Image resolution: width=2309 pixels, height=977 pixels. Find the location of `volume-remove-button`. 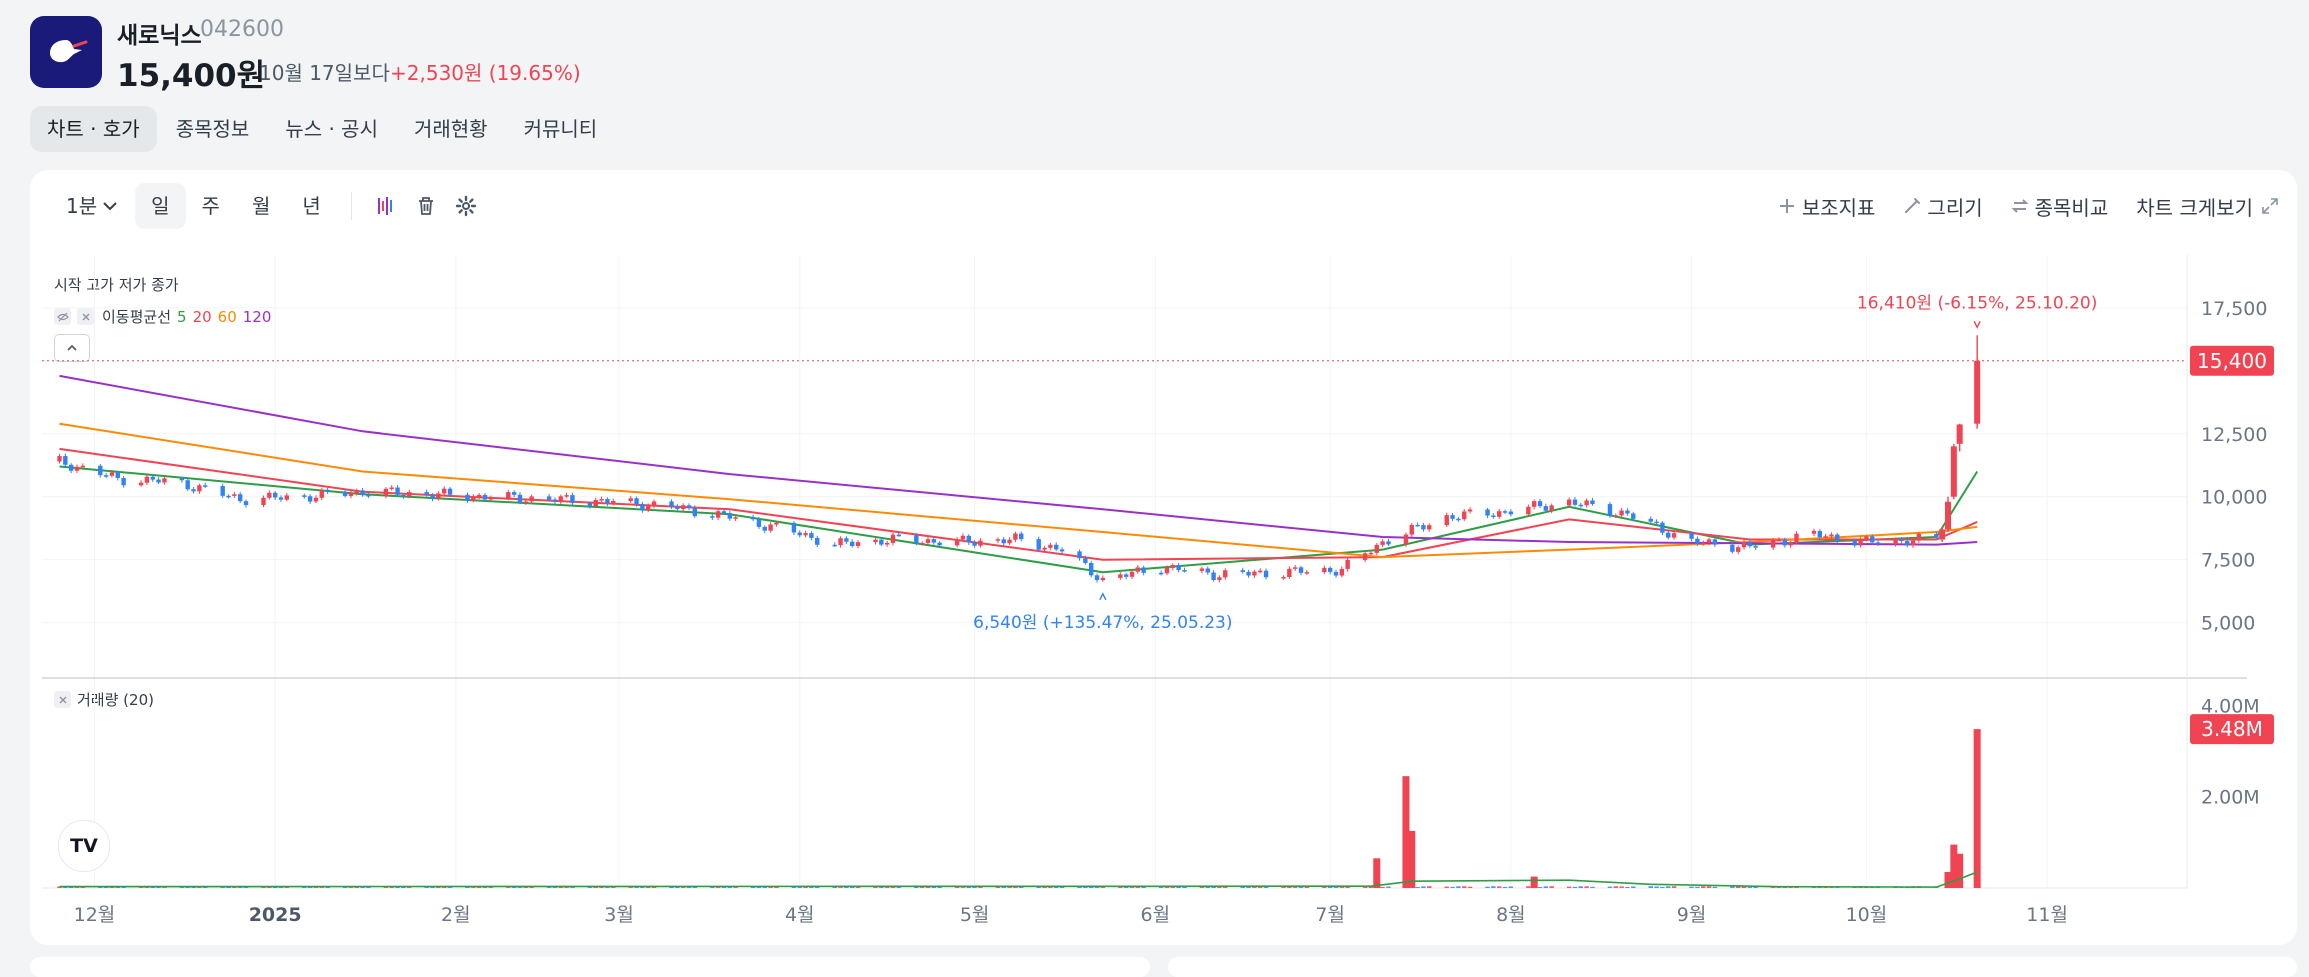

volume-remove-button is located at coordinates (62, 699).